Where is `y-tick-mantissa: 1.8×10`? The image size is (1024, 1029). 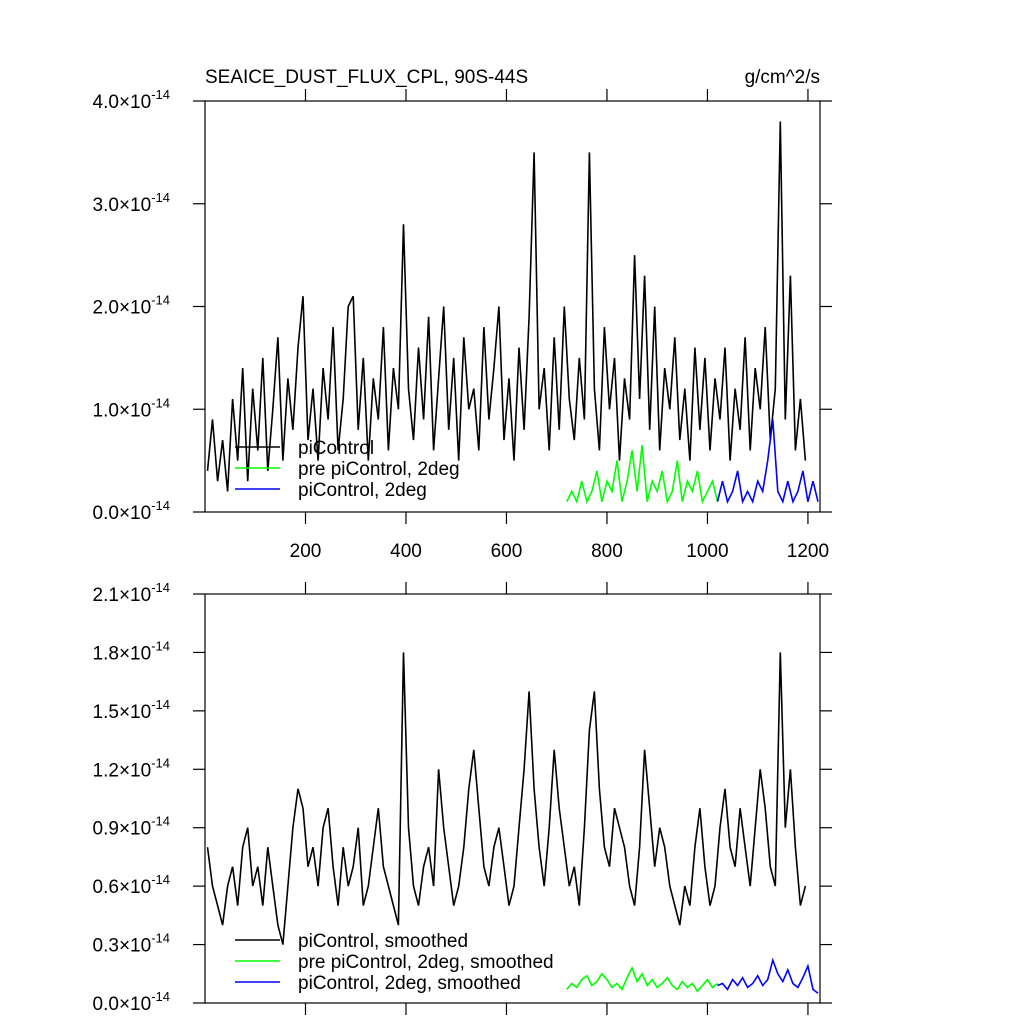
y-tick-mantissa: 1.8×10 is located at coordinates (122, 653).